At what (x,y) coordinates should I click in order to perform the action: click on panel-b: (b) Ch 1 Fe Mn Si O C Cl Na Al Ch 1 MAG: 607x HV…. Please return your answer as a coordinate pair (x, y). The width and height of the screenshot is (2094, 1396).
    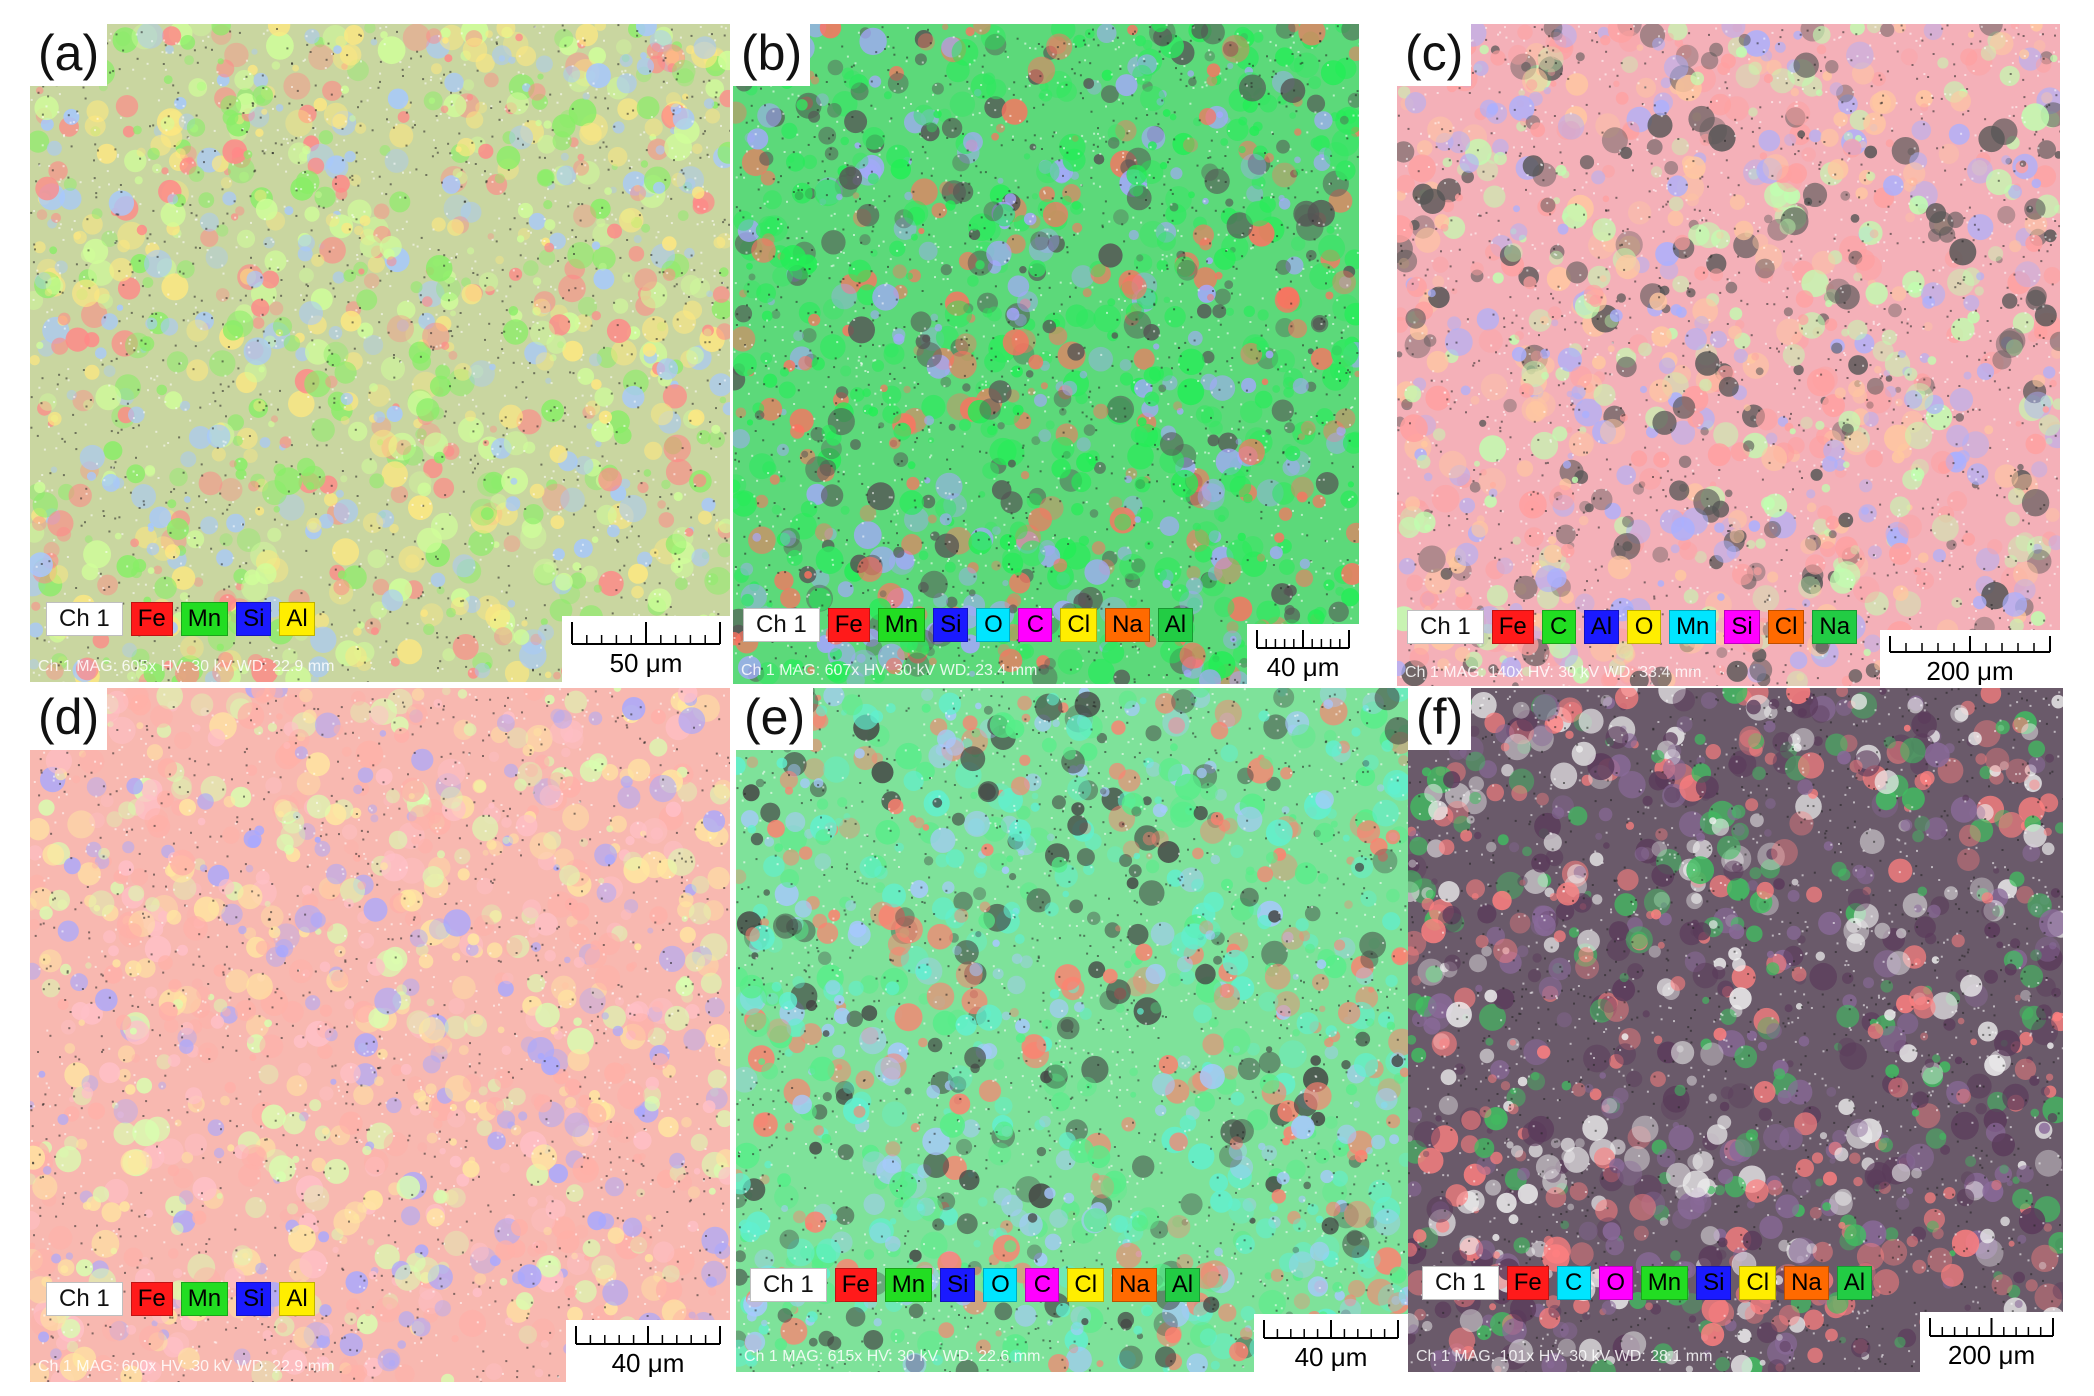
    Looking at the image, I should click on (1046, 354).